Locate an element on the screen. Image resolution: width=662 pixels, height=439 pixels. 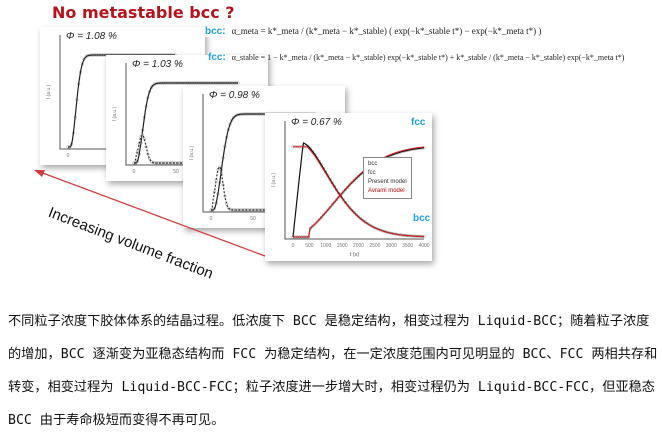
x-tick-label: 3500 is located at coordinates (407, 246).